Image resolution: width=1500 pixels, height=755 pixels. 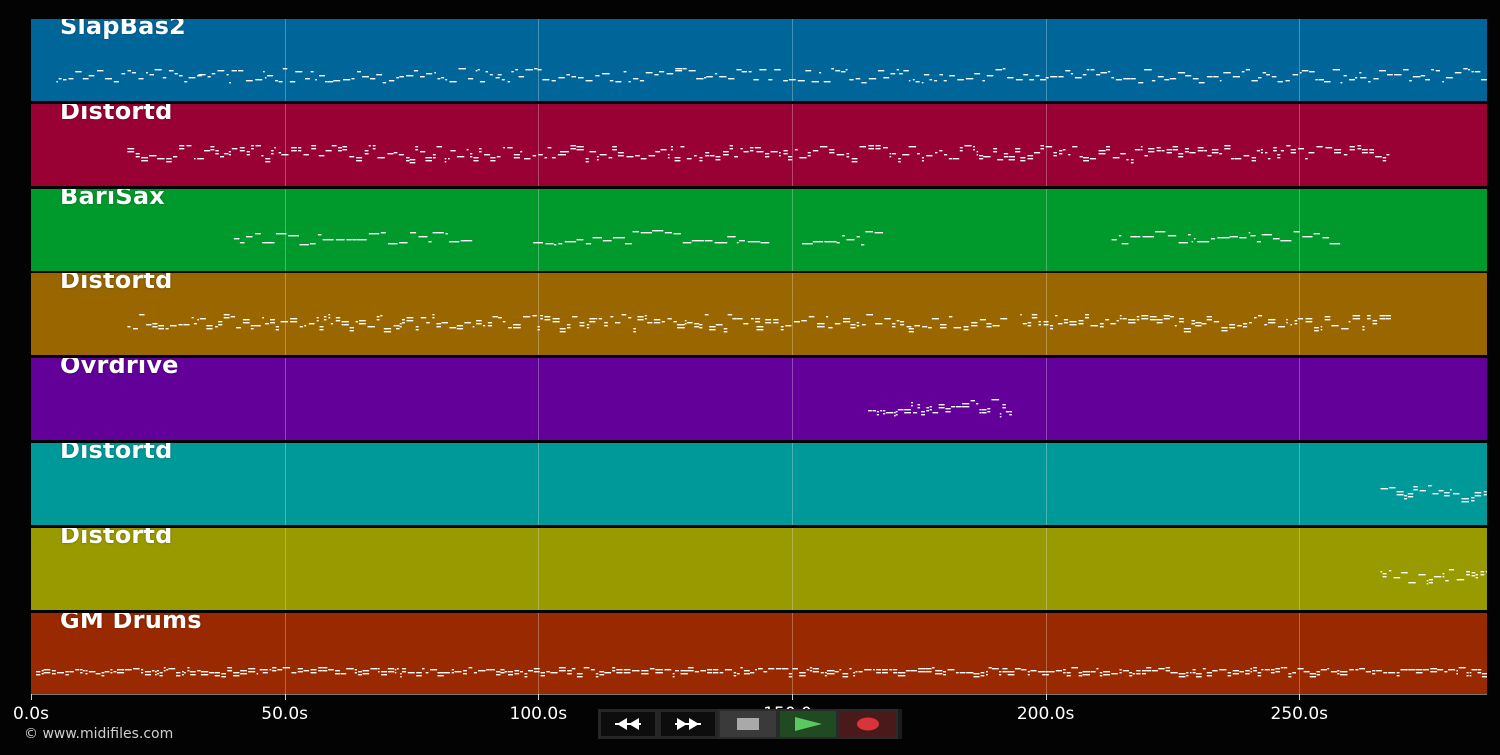 What do you see at coordinates (1299, 714) in the screenshot?
I see `tick-label: 250.0s` at bounding box center [1299, 714].